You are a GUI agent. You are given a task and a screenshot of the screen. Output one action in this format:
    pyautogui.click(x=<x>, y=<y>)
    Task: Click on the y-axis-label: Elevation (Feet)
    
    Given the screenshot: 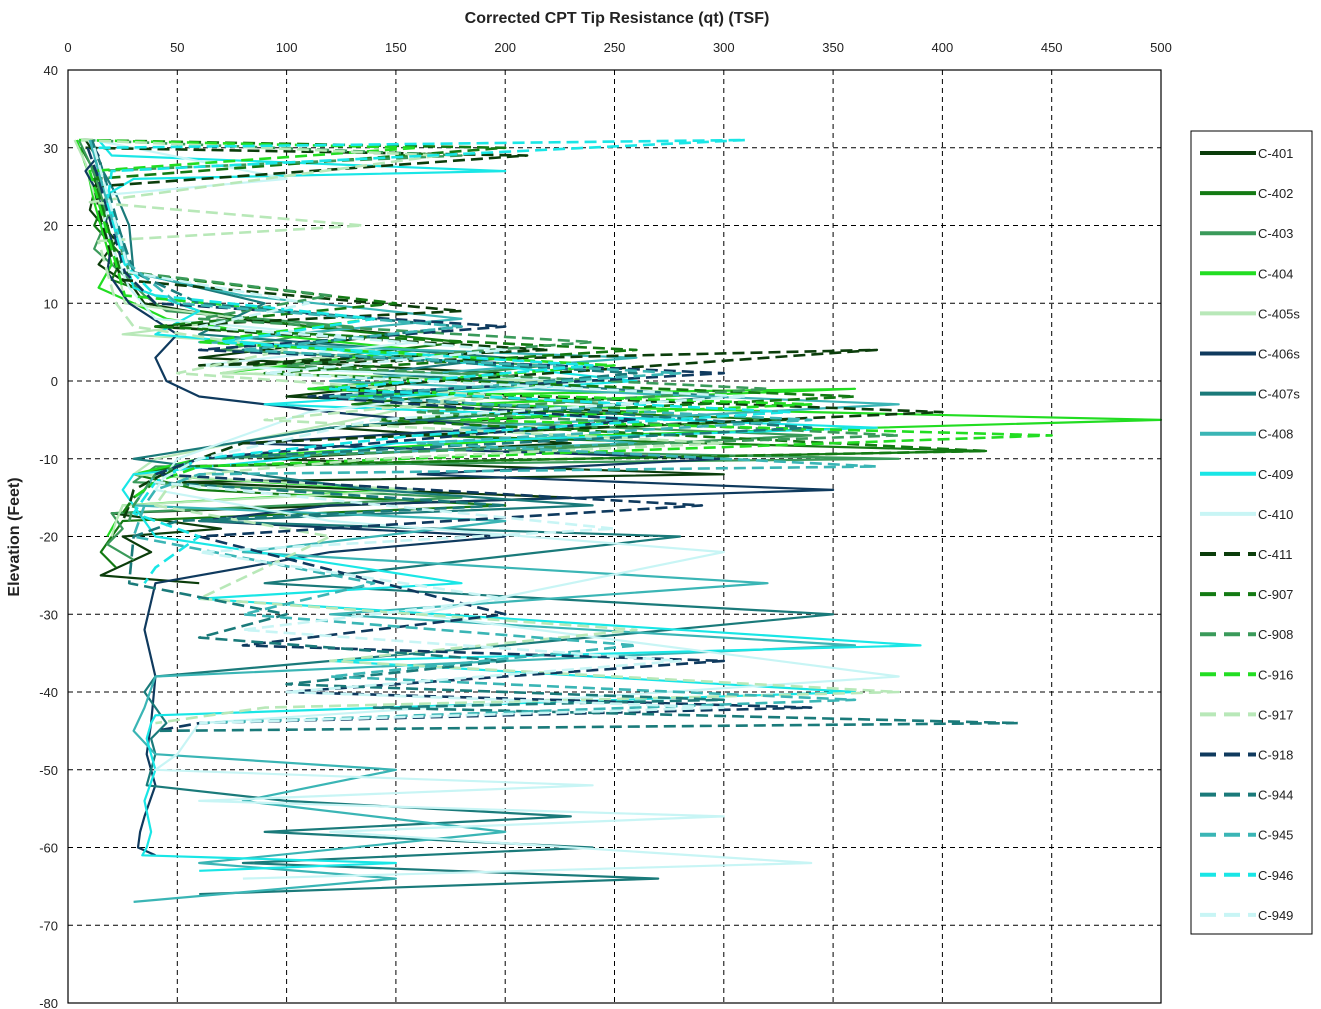 What is the action you would take?
    pyautogui.click(x=14, y=536)
    